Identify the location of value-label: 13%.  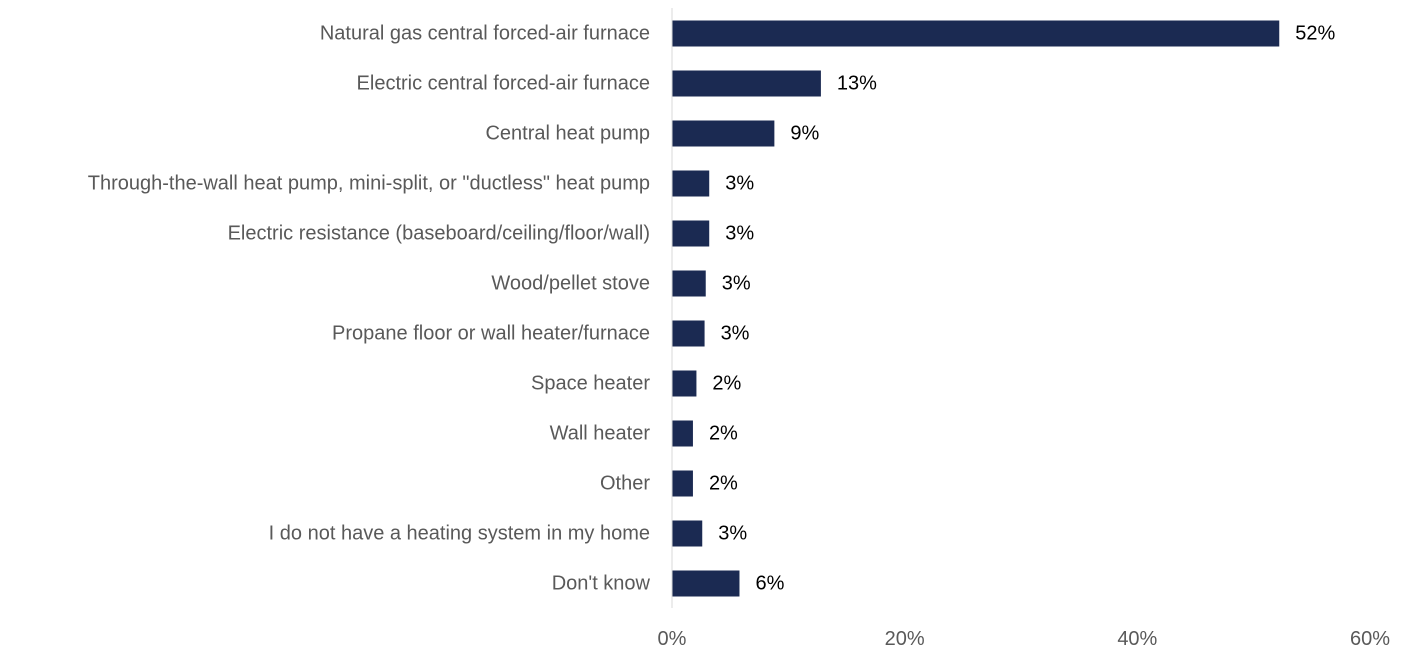
(857, 84).